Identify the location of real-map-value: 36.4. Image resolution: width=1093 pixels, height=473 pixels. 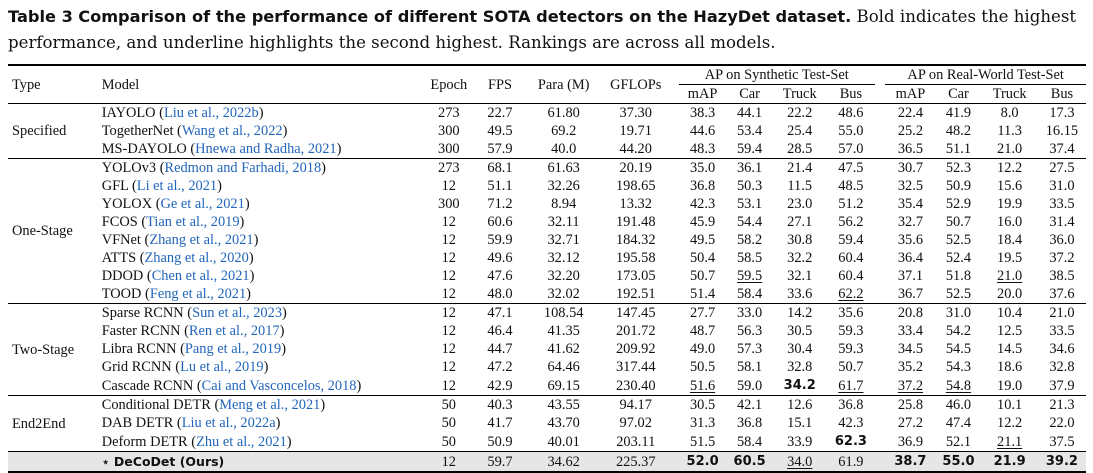
(910, 258).